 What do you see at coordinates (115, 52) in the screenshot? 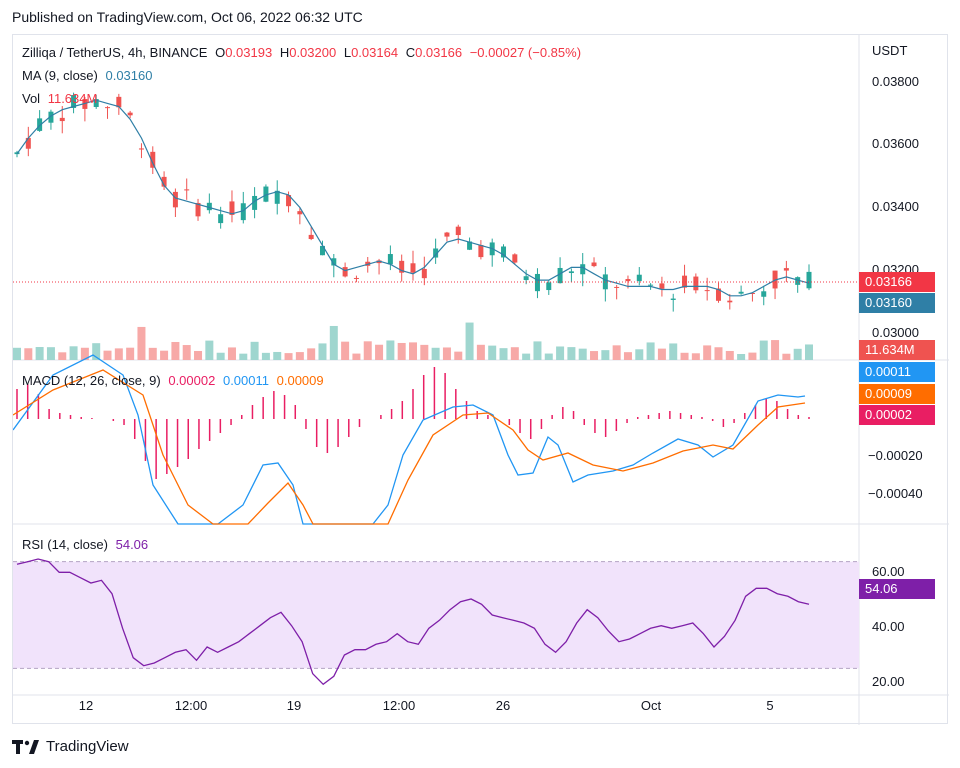
I see `symbol-name: Zilliqa / TetherUS, 4h, BINANCE` at bounding box center [115, 52].